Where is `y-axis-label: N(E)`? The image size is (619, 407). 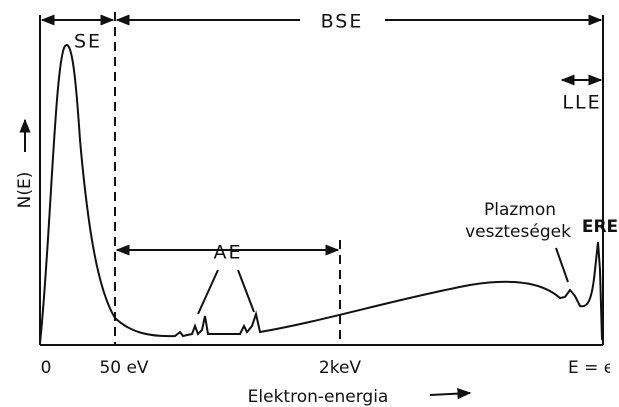
y-axis-label: N(E) is located at coordinates (25, 190).